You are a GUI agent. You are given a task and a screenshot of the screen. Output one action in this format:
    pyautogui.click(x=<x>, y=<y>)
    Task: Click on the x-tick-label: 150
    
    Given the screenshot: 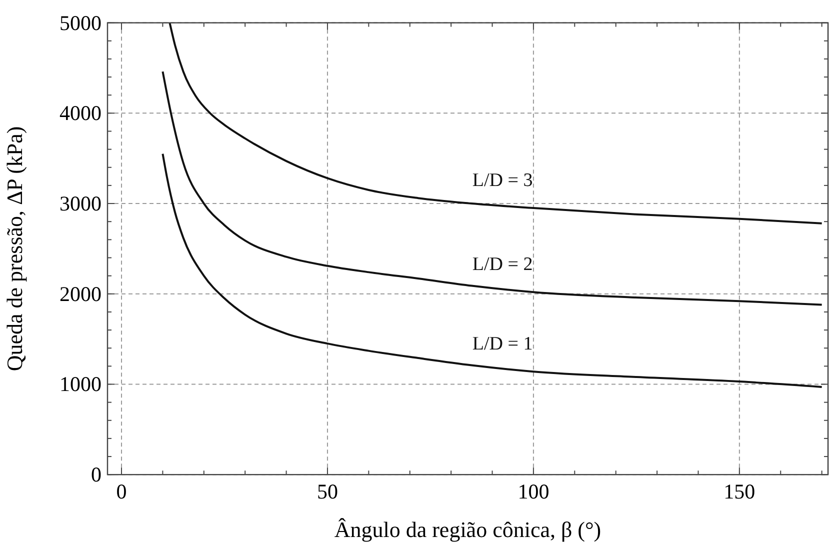 What is the action you would take?
    pyautogui.click(x=740, y=492)
    